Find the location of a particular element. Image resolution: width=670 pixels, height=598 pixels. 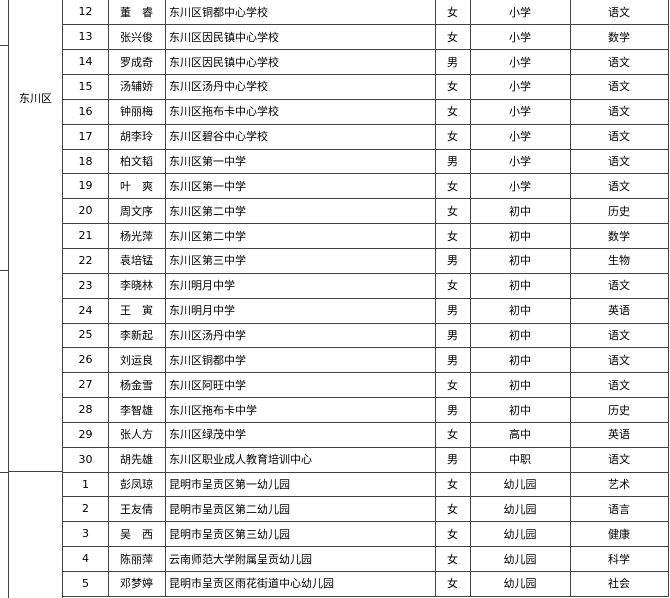

school-name: 昆明市呈贡区第二幼儿园 is located at coordinates (300, 509).